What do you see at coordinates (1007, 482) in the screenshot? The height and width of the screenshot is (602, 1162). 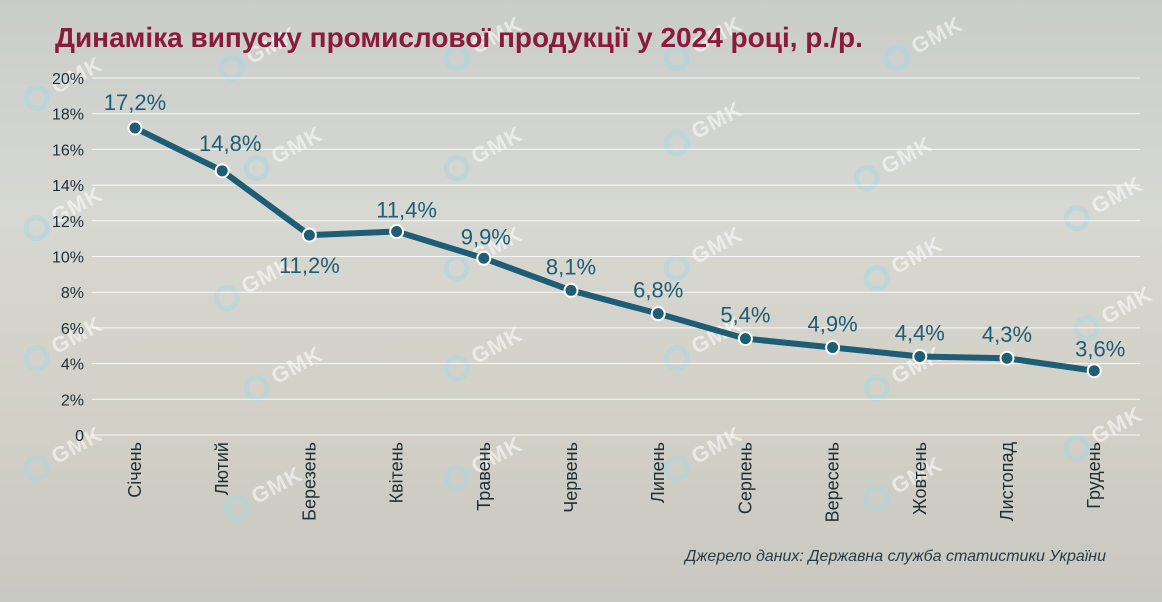 I see `x-tick-label: Листопад` at bounding box center [1007, 482].